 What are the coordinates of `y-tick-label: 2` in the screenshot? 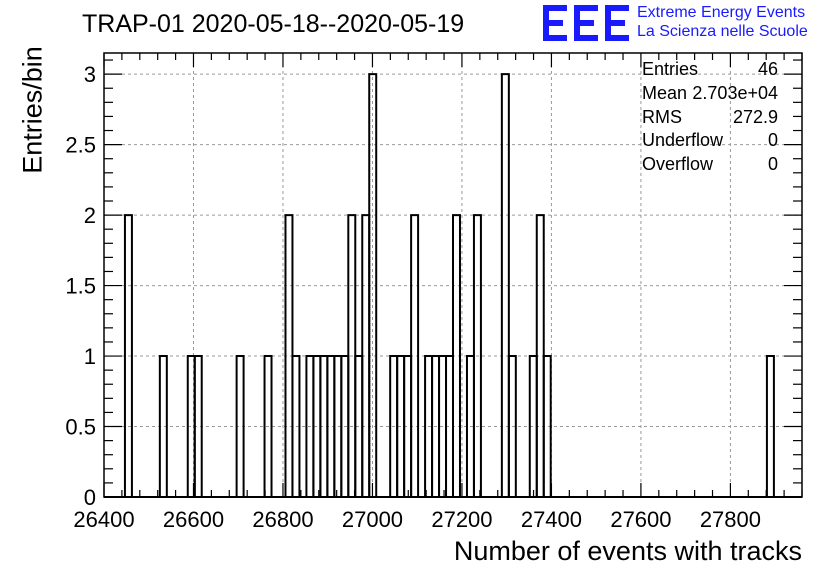 It's located at (90, 215).